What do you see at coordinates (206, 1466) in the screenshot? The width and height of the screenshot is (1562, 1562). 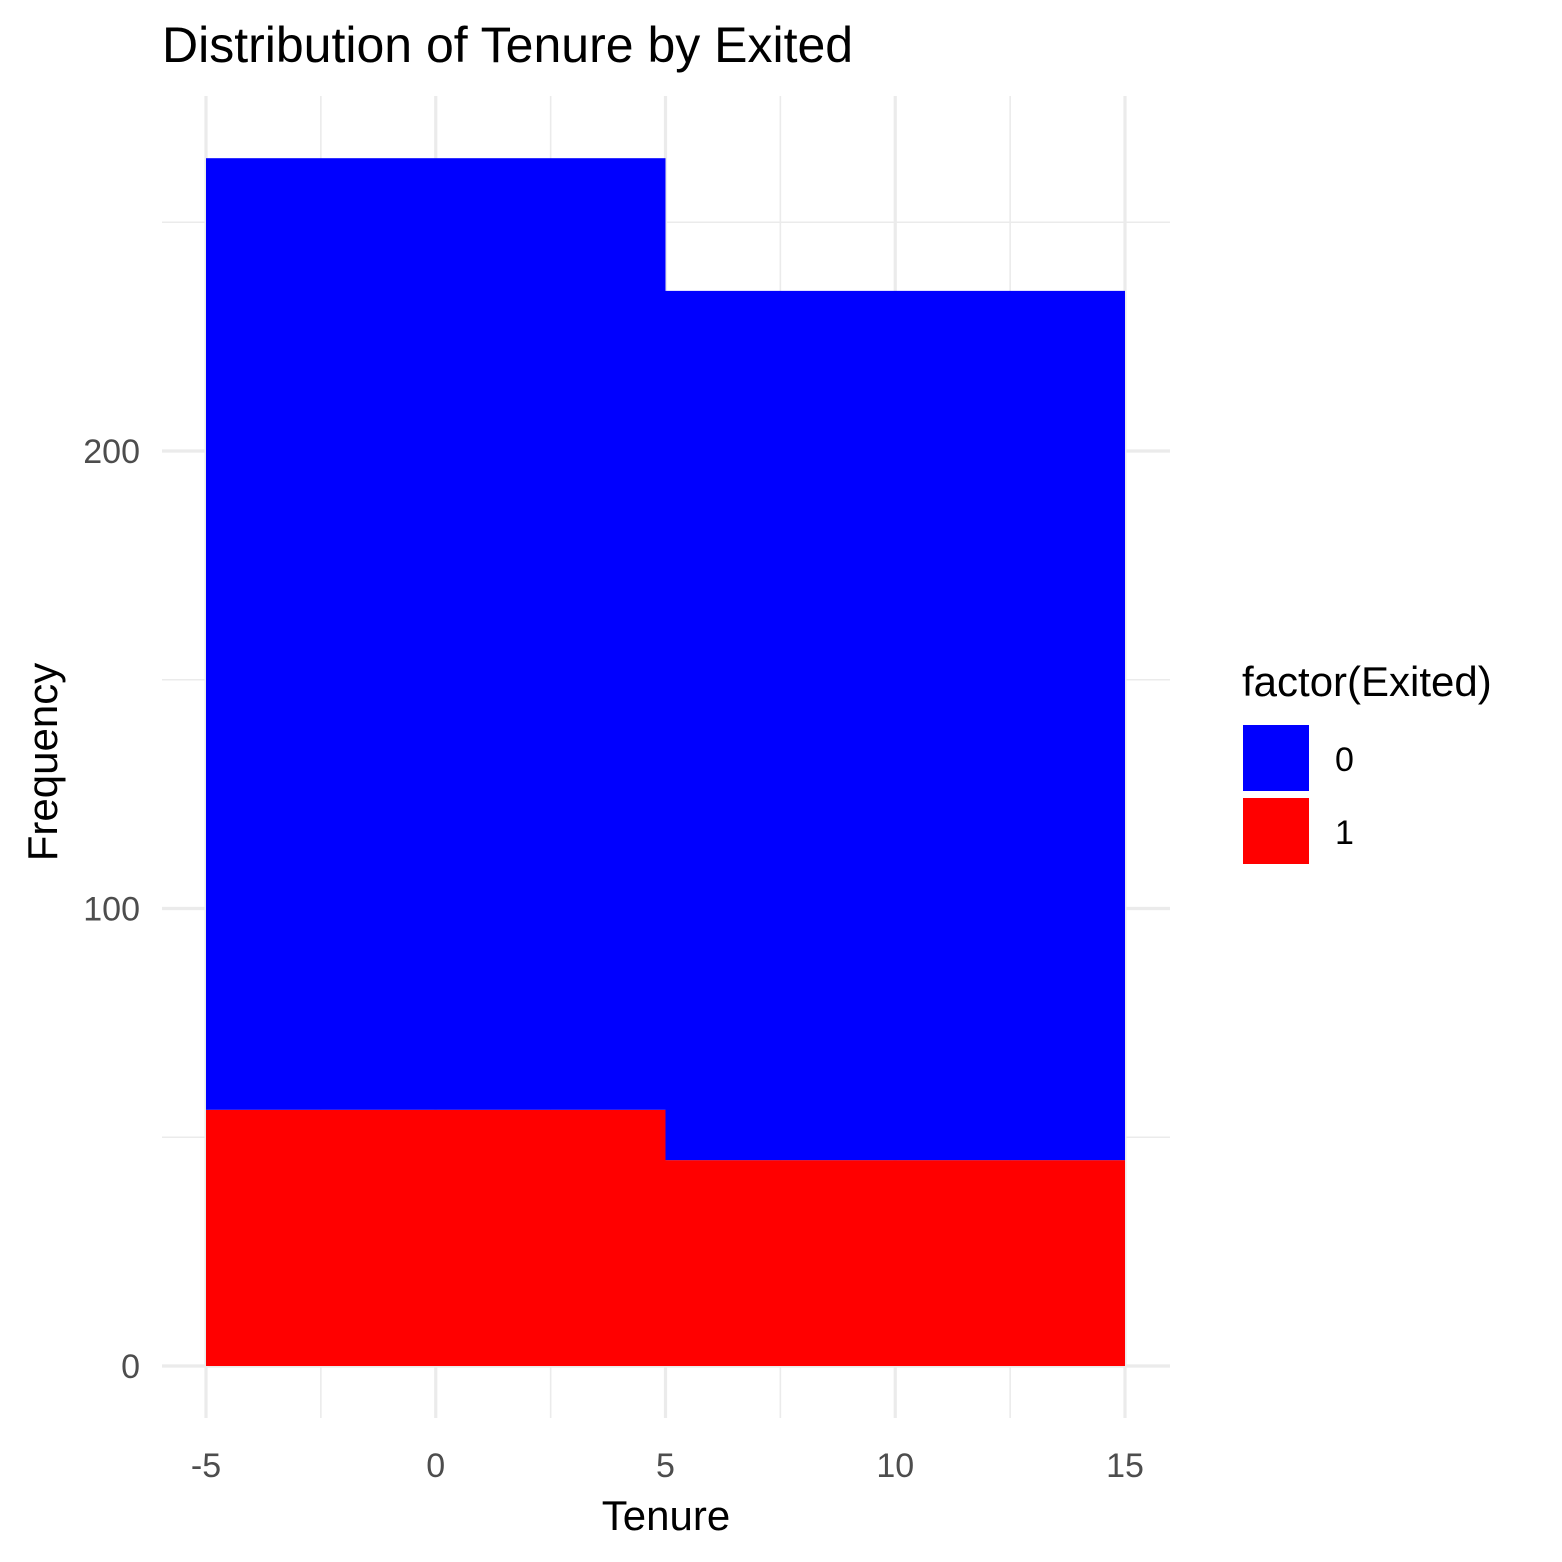 I see `x-tick-label: -5` at bounding box center [206, 1466].